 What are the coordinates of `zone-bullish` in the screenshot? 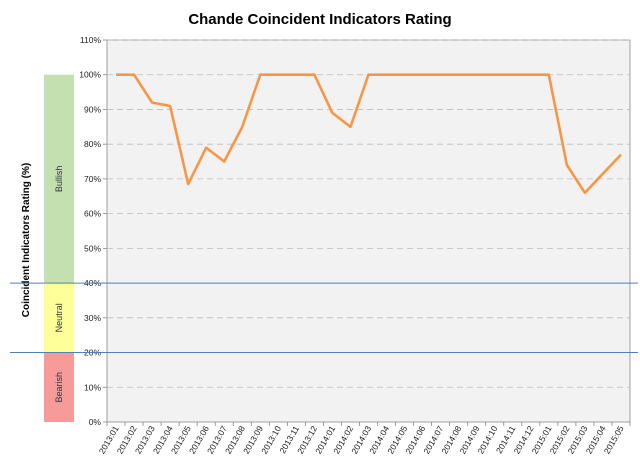 It's located at (59, 179).